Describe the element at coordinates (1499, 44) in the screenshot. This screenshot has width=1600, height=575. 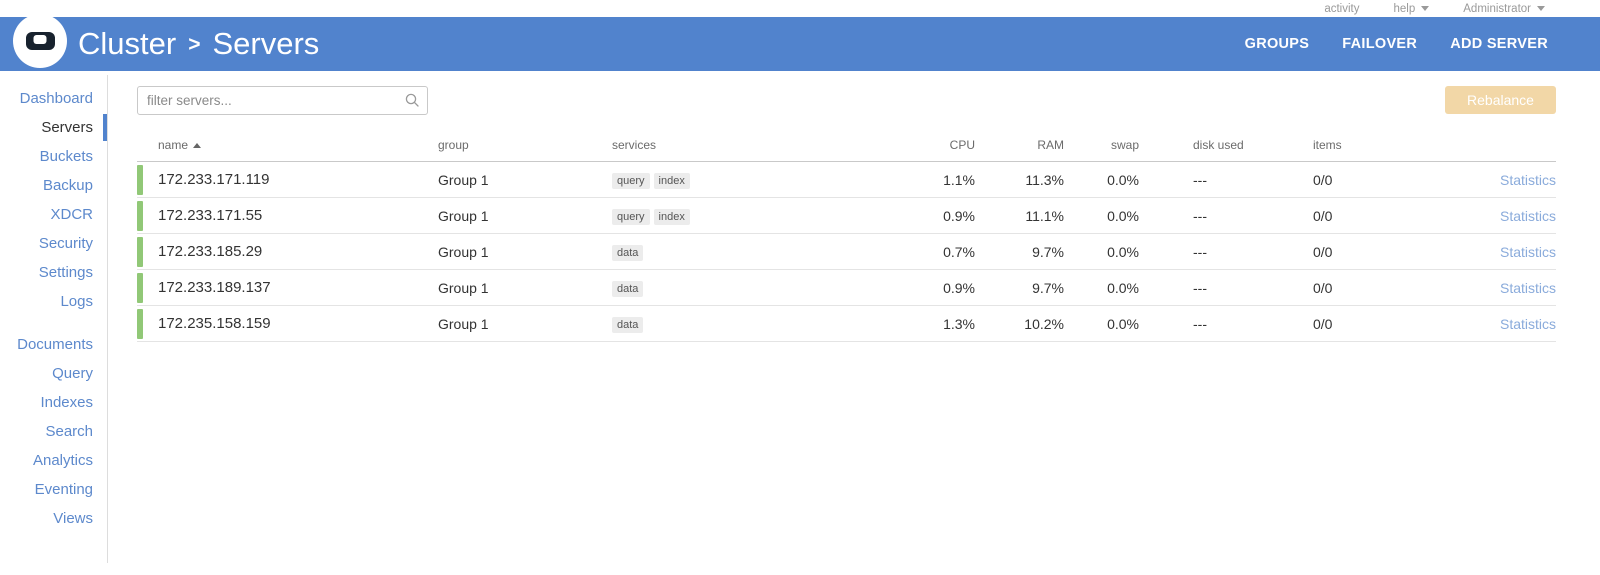
I see `add-server-button: ADD SERVER` at that location.